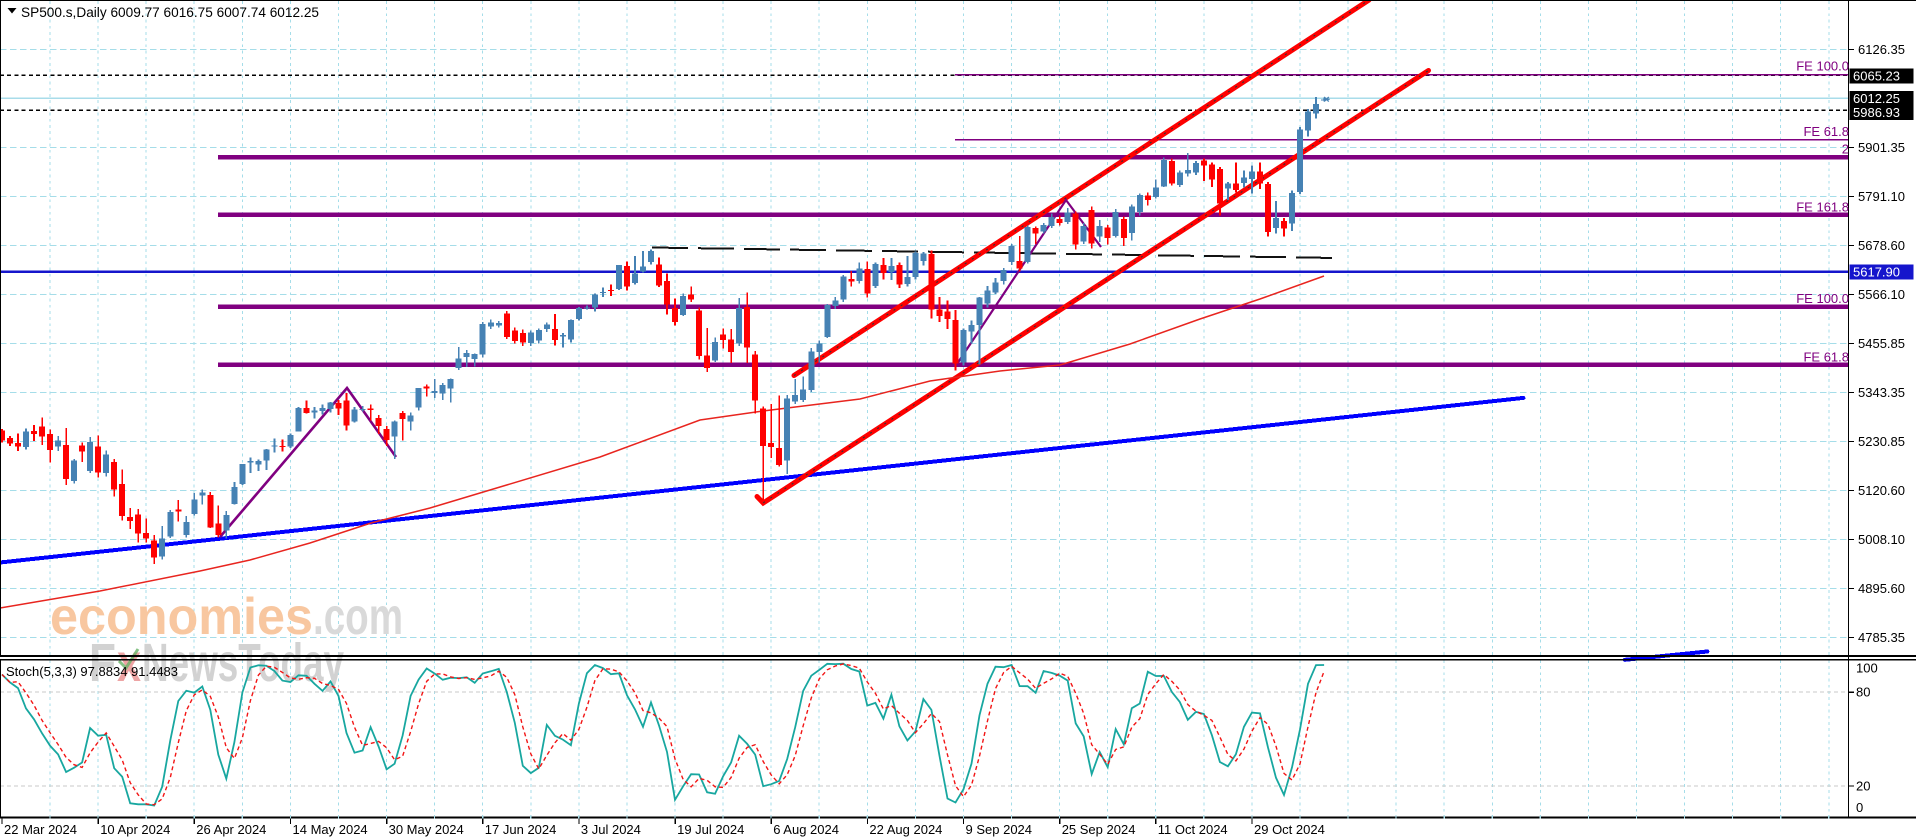 The image size is (1916, 840). What do you see at coordinates (1881, 392) in the screenshot?
I see `svg-text: 5343.35` at bounding box center [1881, 392].